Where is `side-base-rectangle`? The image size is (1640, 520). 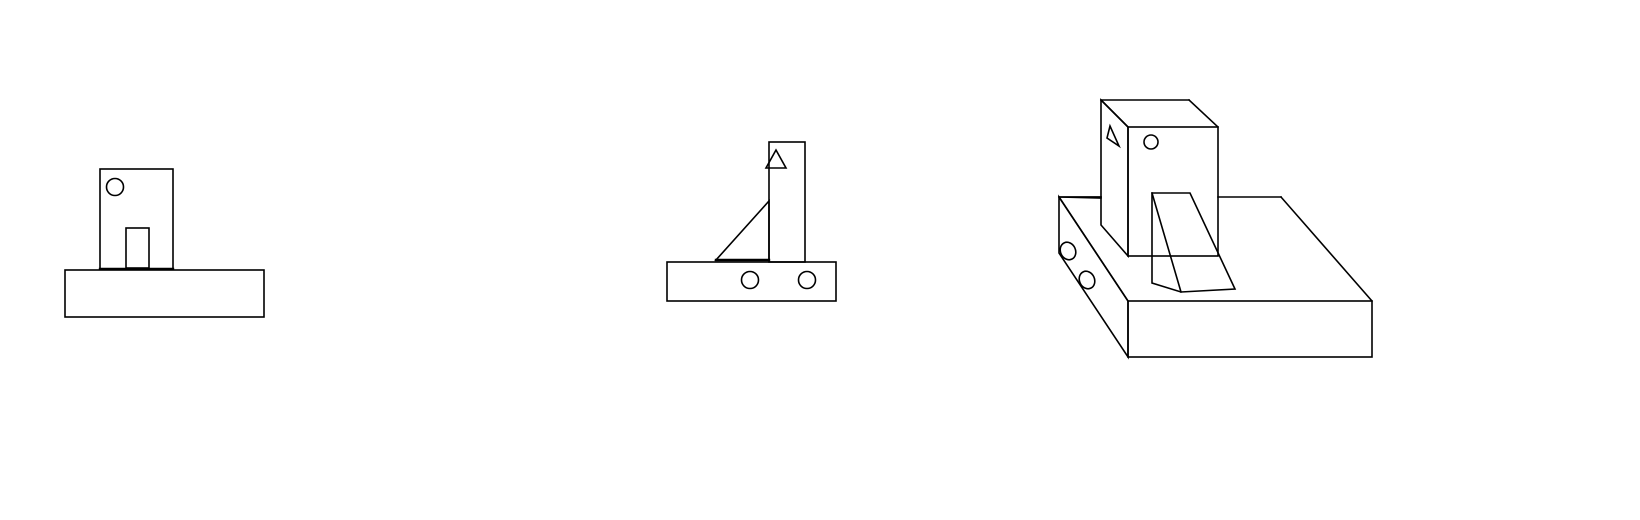
side-base-rectangle is located at coordinates (751, 281).